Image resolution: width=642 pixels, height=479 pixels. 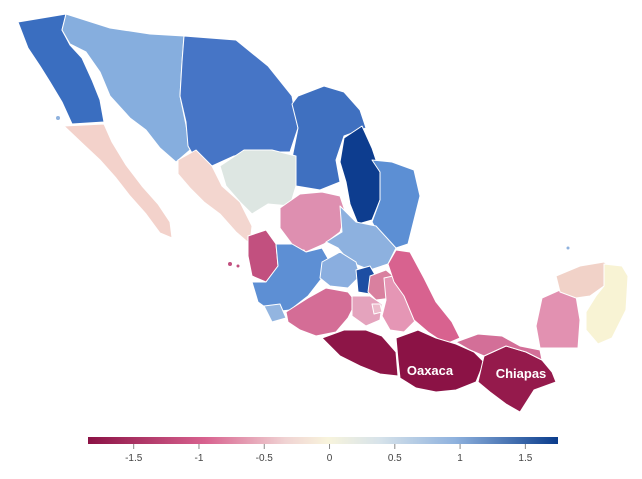 I want to click on oaxaca-callout: Oaxaca, so click(x=430, y=370).